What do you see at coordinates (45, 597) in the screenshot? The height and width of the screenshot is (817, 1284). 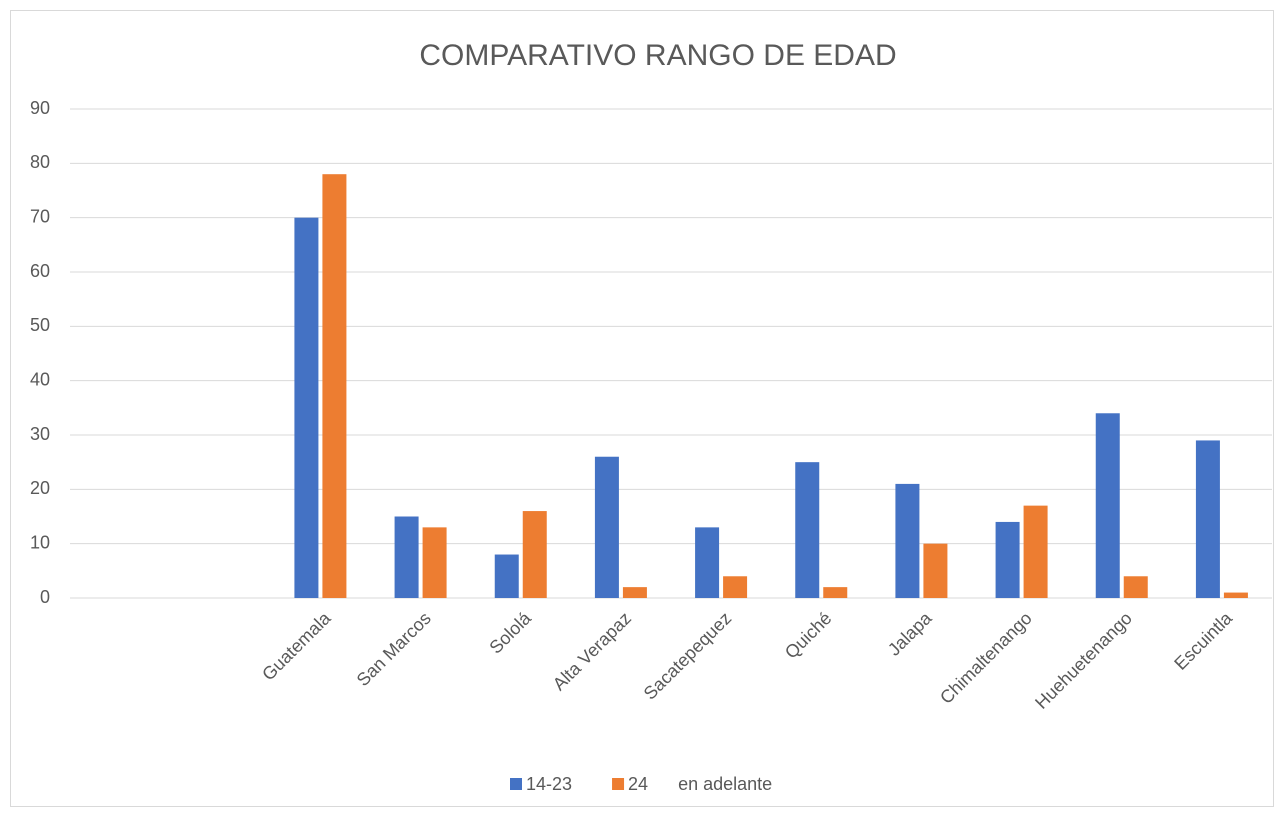 I see `y-tick-label: 0` at bounding box center [45, 597].